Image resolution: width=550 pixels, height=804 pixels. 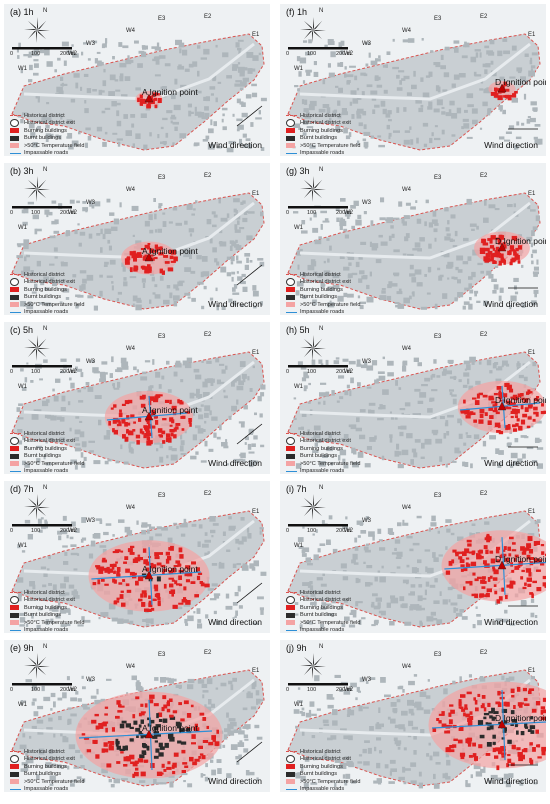 I want to click on panel-label: (i) 7h, so click(x=296, y=489).